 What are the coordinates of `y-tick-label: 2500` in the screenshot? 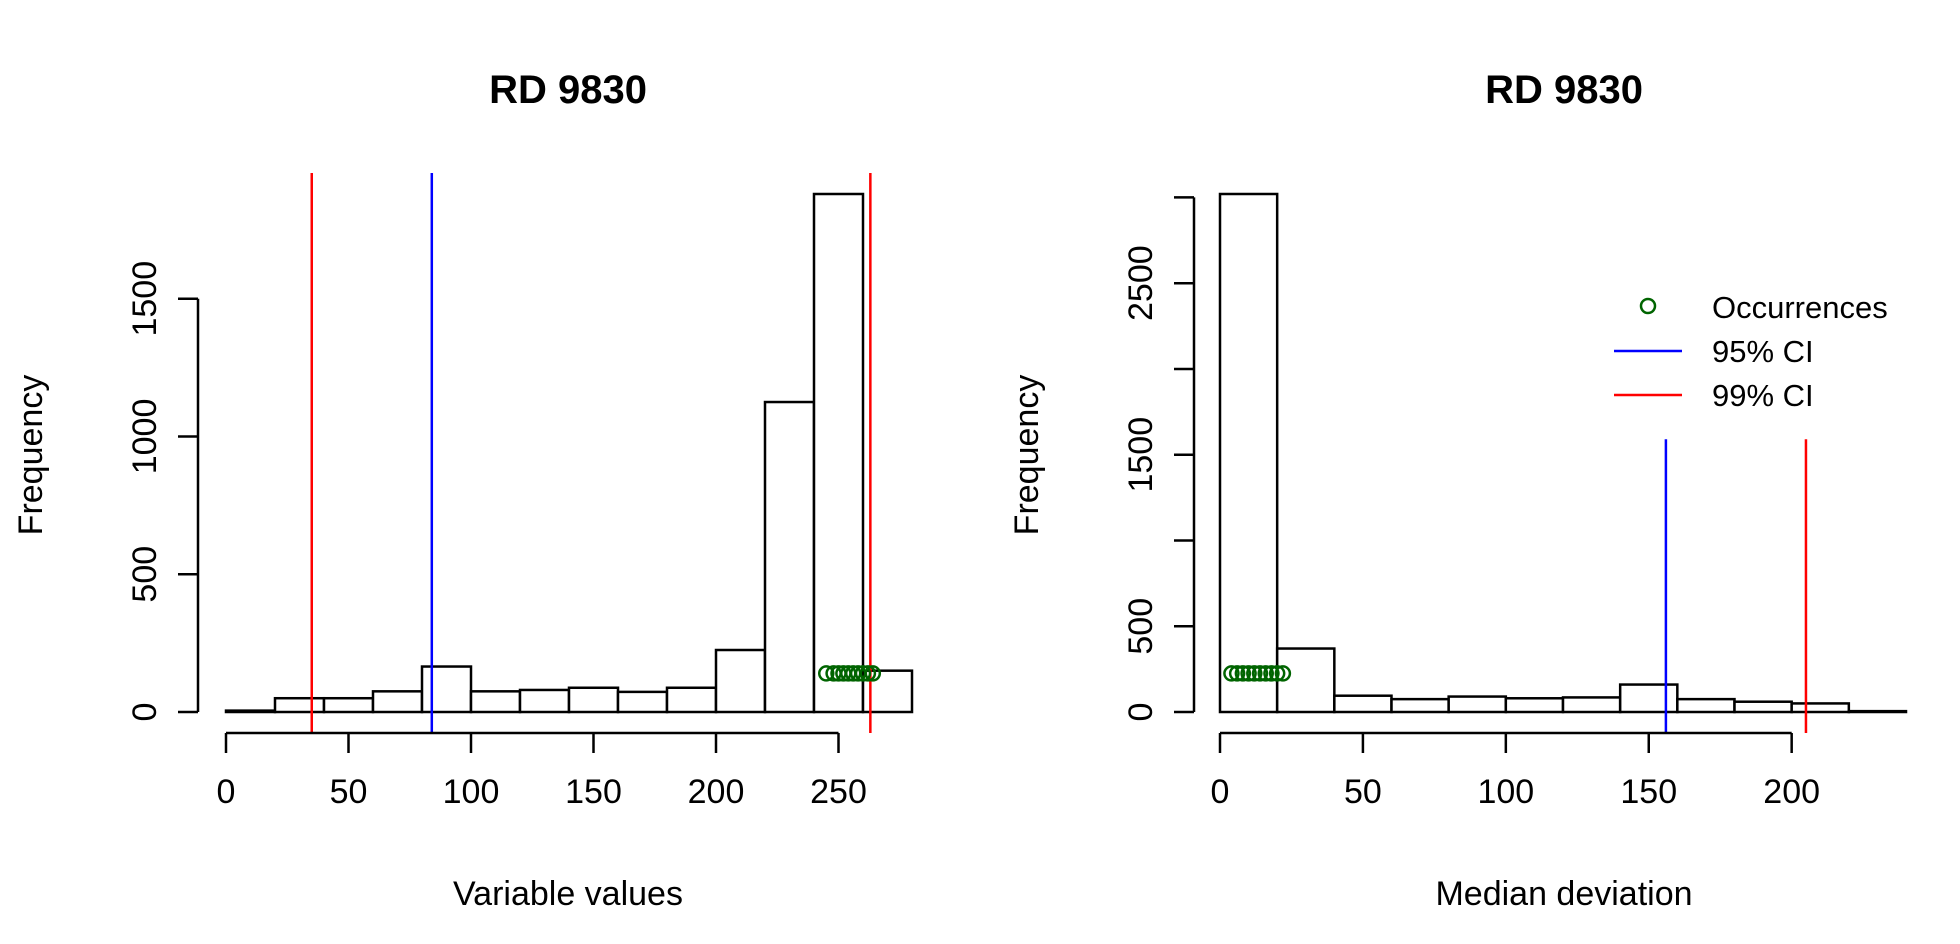 It's located at (1141, 283).